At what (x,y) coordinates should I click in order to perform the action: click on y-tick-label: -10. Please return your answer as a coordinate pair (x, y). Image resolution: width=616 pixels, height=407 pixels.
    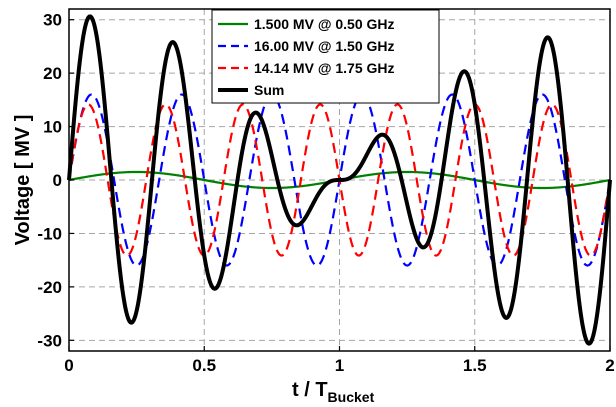
    Looking at the image, I should click on (49, 233).